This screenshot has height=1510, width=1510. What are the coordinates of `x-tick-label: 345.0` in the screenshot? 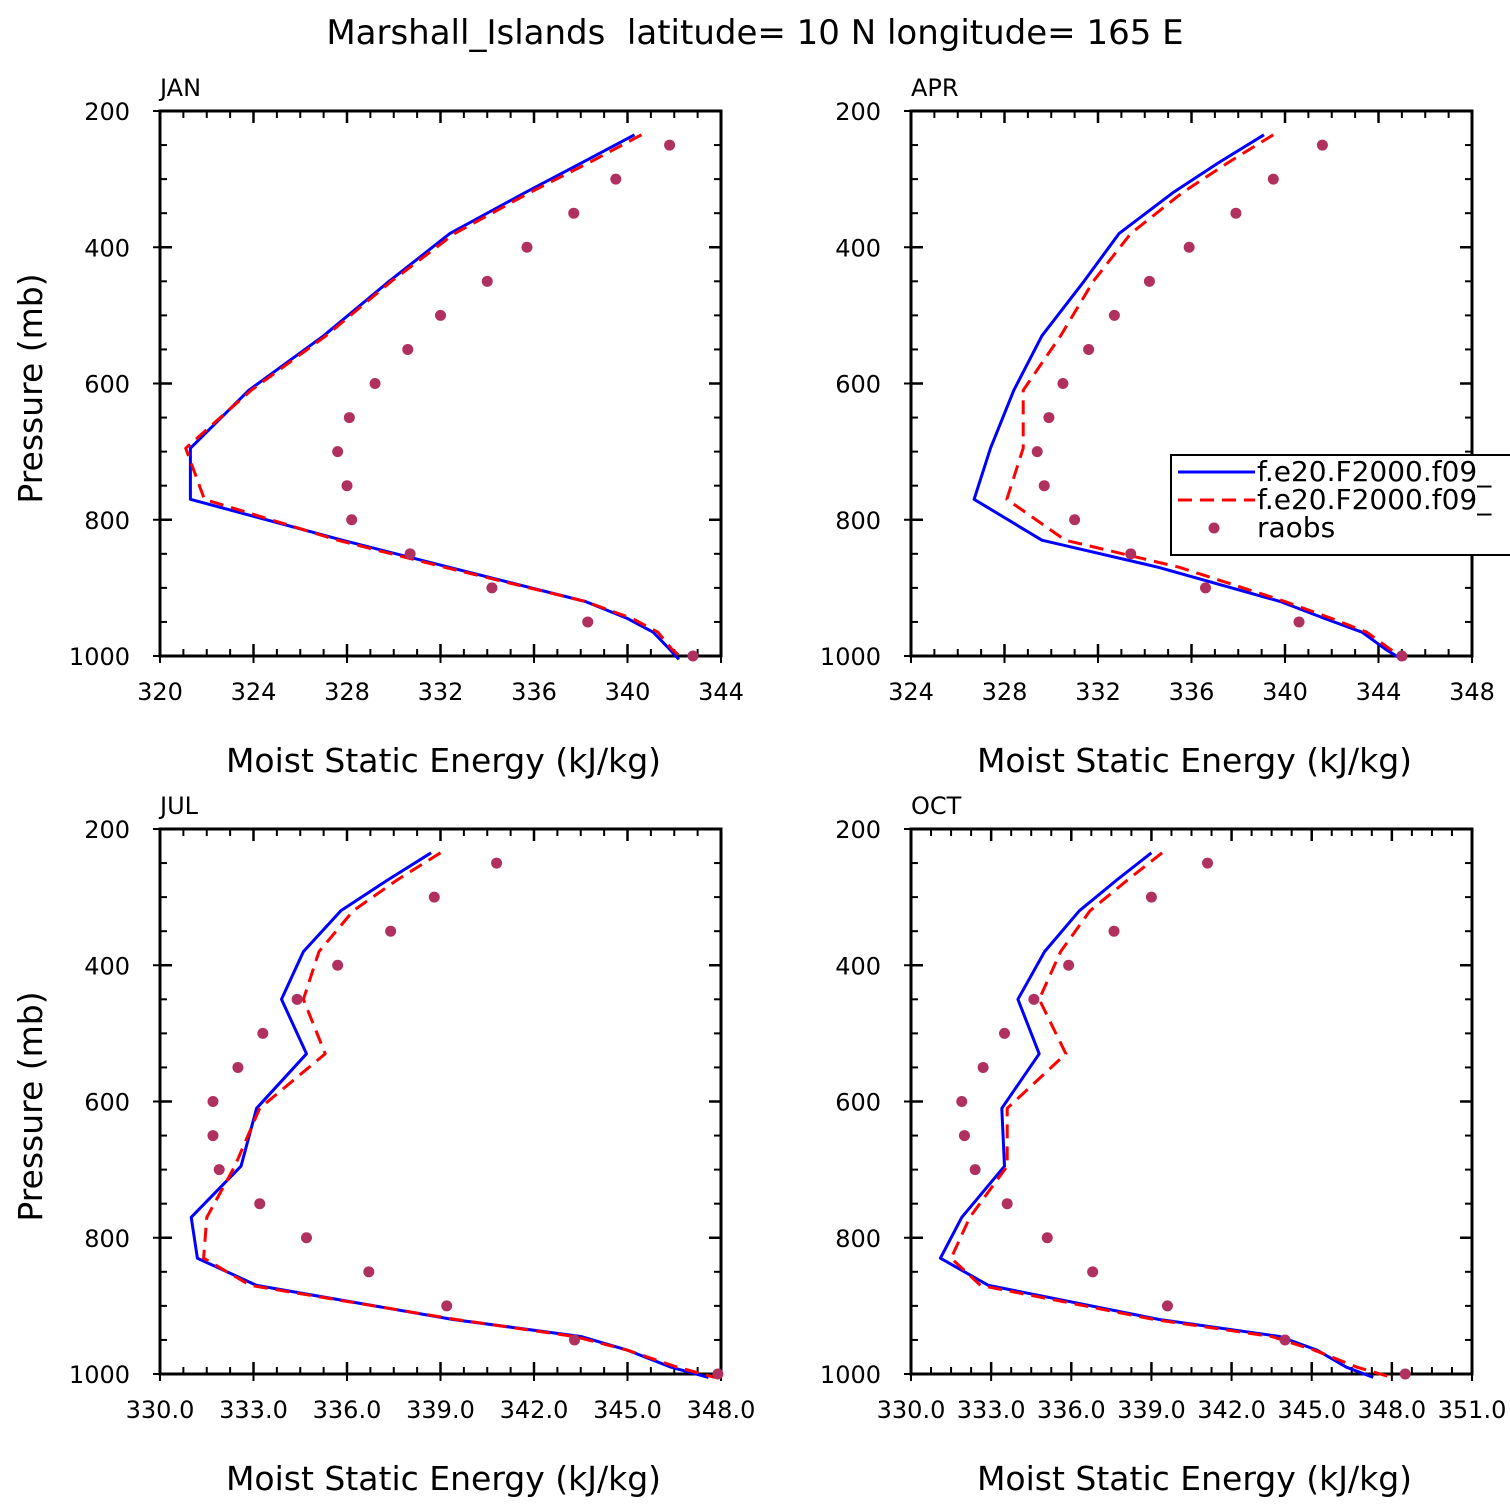 It's located at (627, 1410).